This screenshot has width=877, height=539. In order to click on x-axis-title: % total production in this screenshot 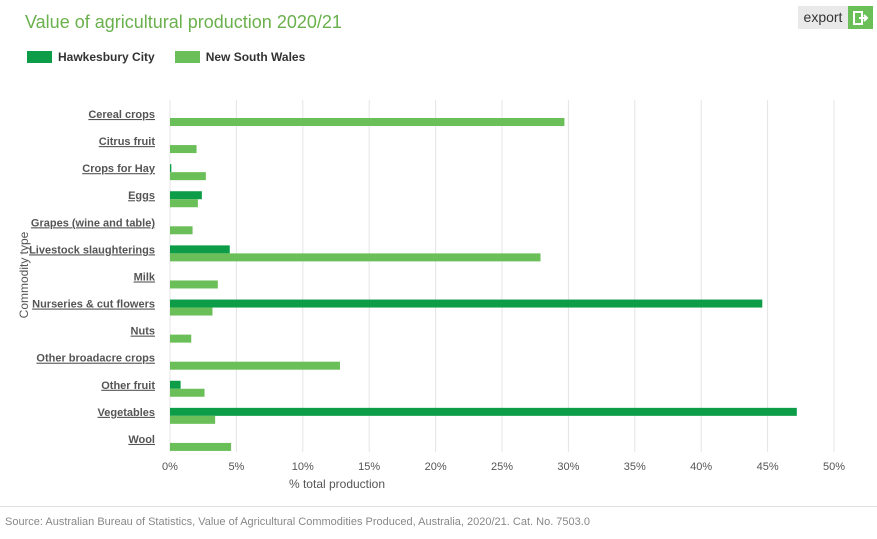, I will do `click(337, 484)`.